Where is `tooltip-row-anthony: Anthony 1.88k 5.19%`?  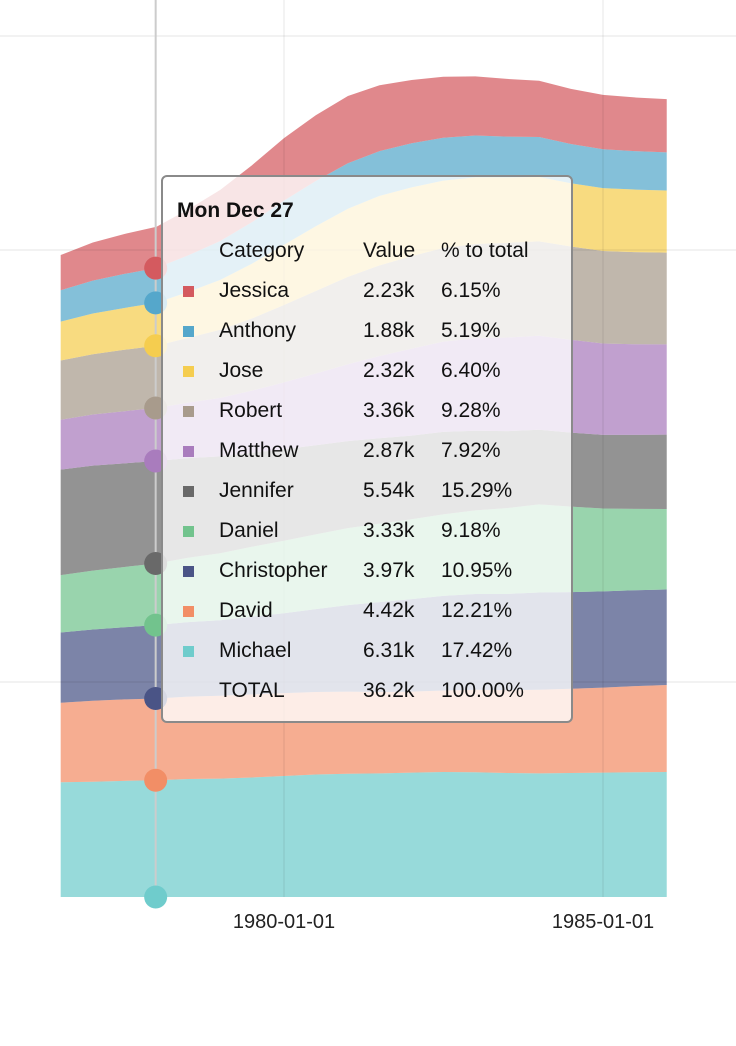 tooltip-row-anthony: Anthony 1.88k 5.19% is located at coordinates (361, 331).